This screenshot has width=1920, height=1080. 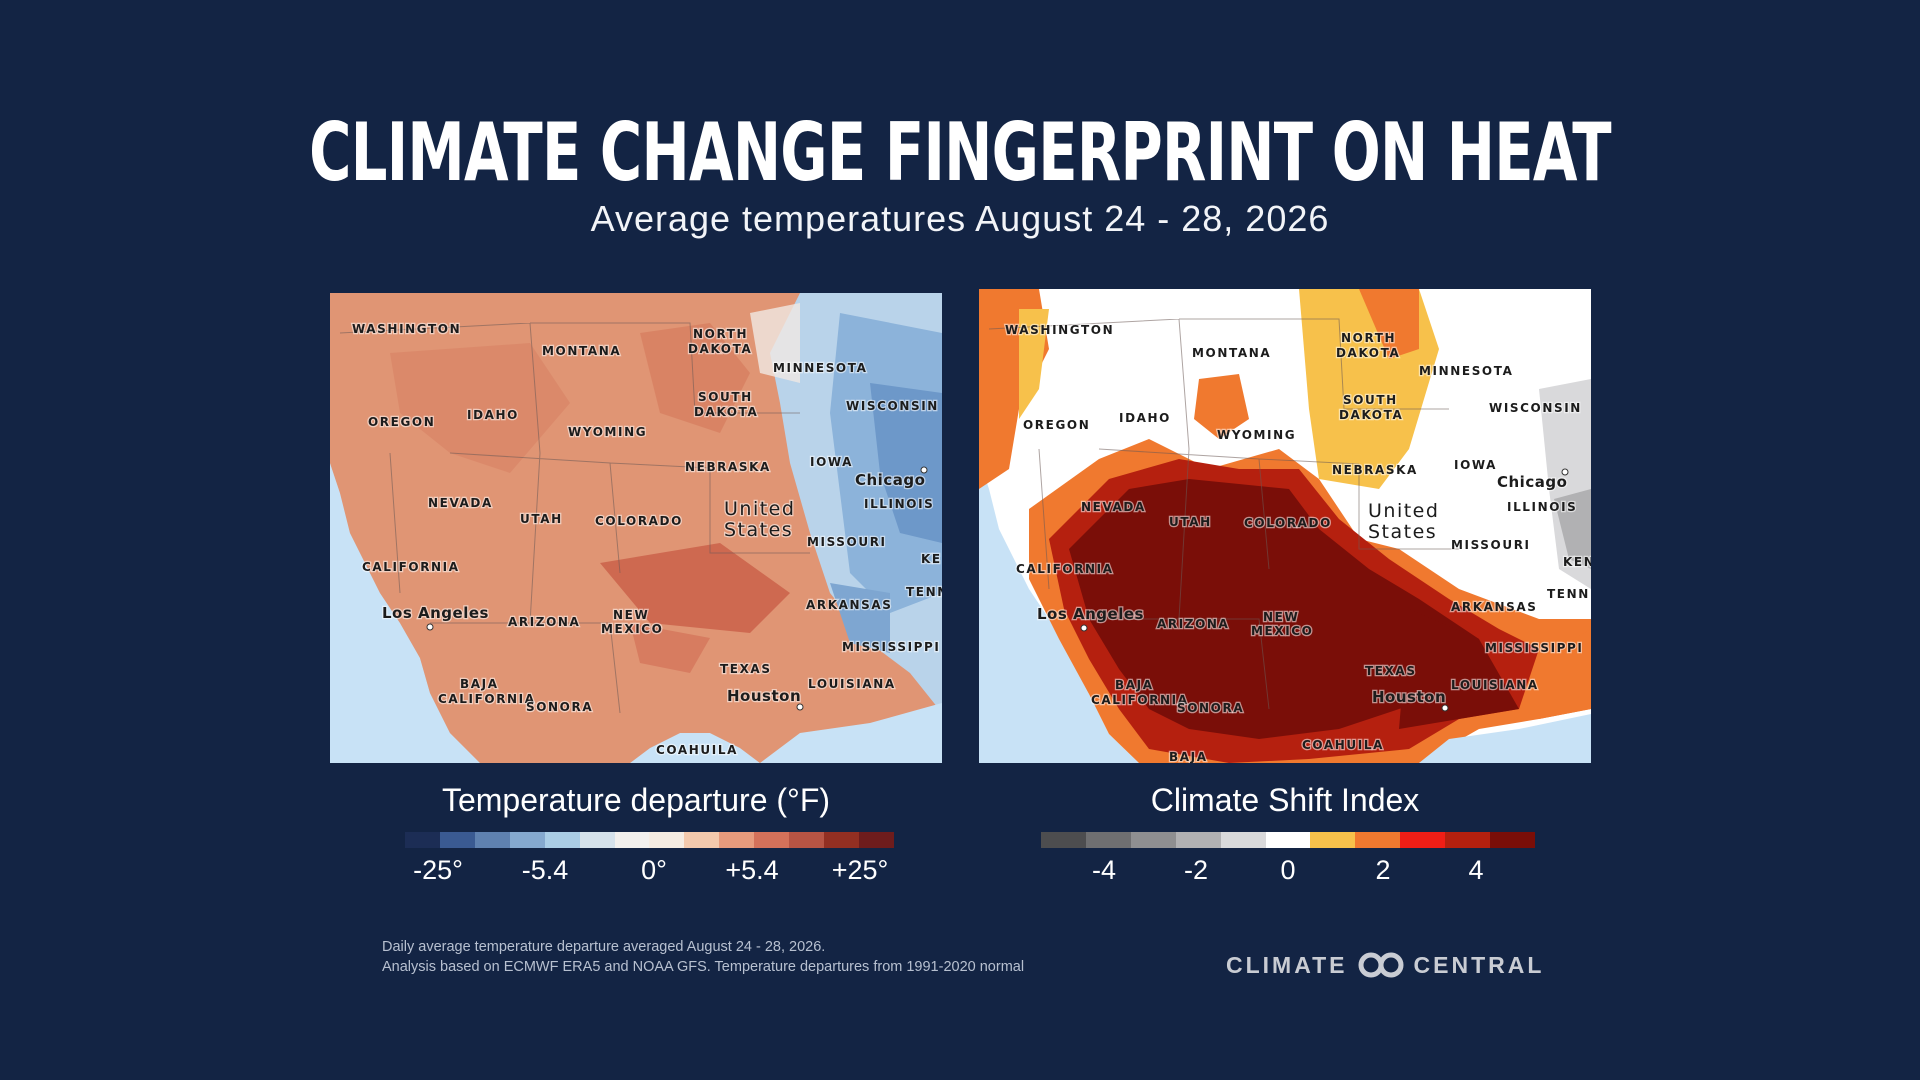 What do you see at coordinates (931, 559) in the screenshot?
I see `label-ke: KE` at bounding box center [931, 559].